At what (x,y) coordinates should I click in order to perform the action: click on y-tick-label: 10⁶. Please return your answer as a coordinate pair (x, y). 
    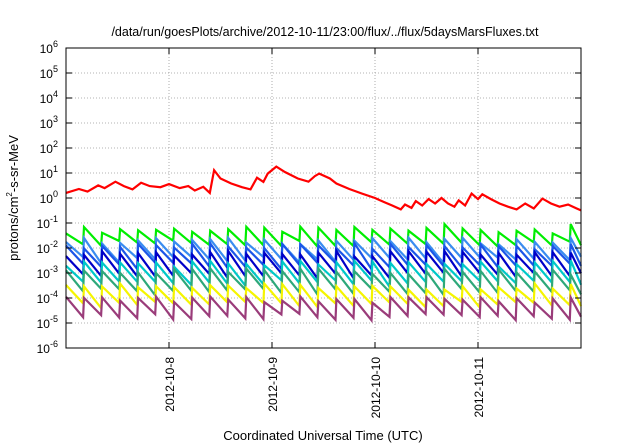
    Looking at the image, I should click on (49, 47).